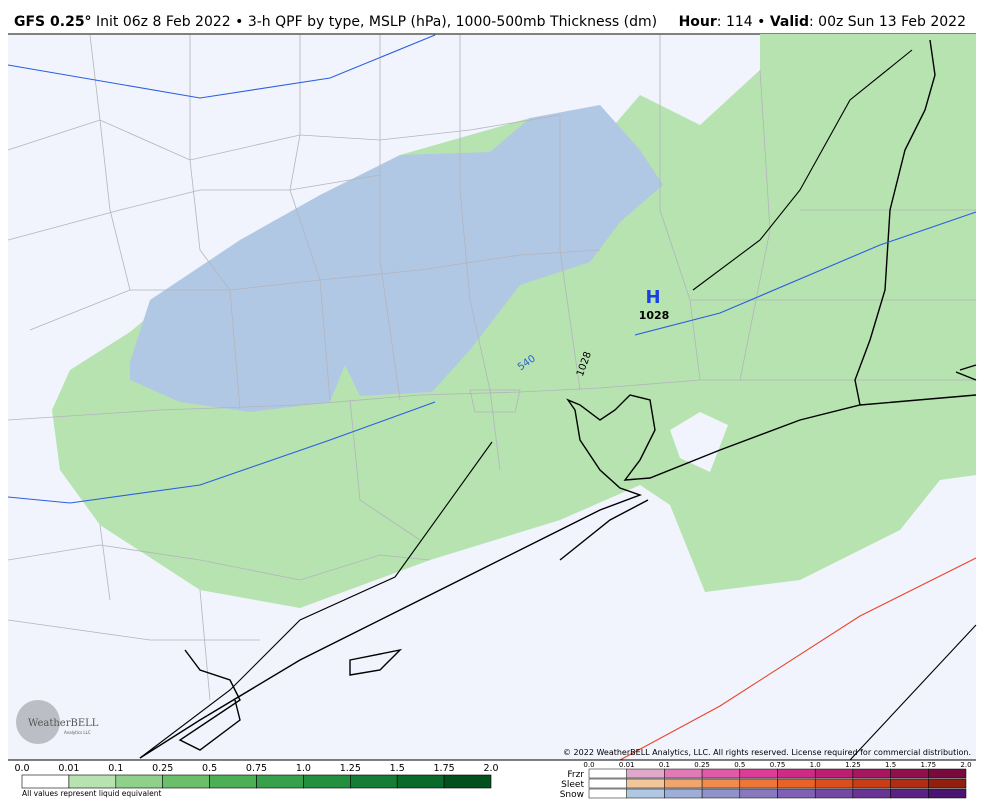 The height and width of the screenshot is (812, 984). What do you see at coordinates (739, 765) in the screenshot?
I see `type-tick-label: 0.5` at bounding box center [739, 765].